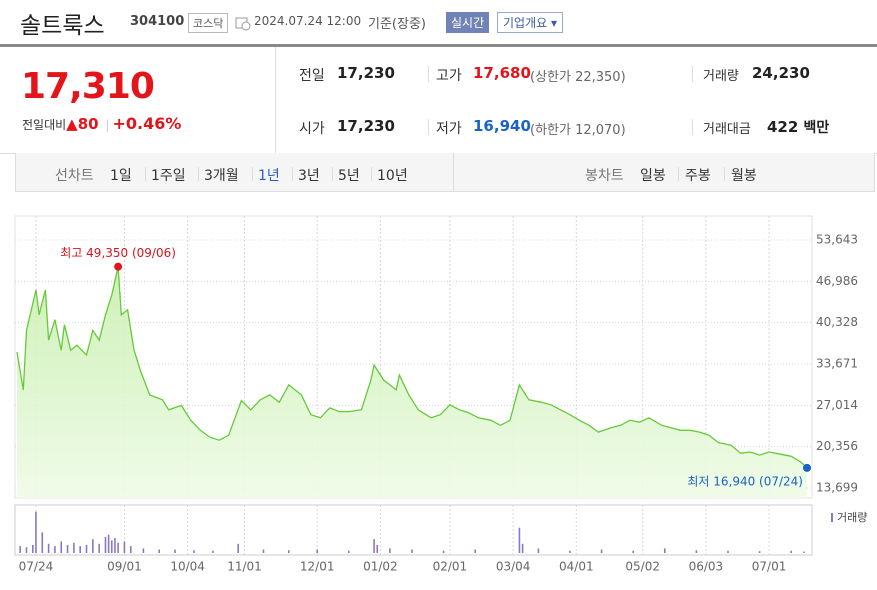  I want to click on stat-label: 거래대금, so click(727, 129).